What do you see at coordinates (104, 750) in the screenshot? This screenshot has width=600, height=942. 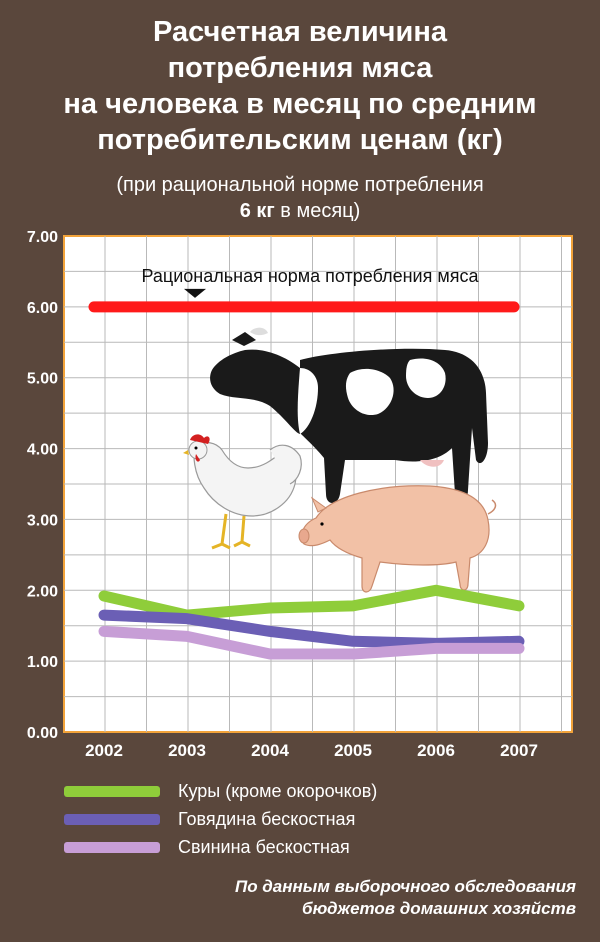 I see `x-tick-label: 2002` at bounding box center [104, 750].